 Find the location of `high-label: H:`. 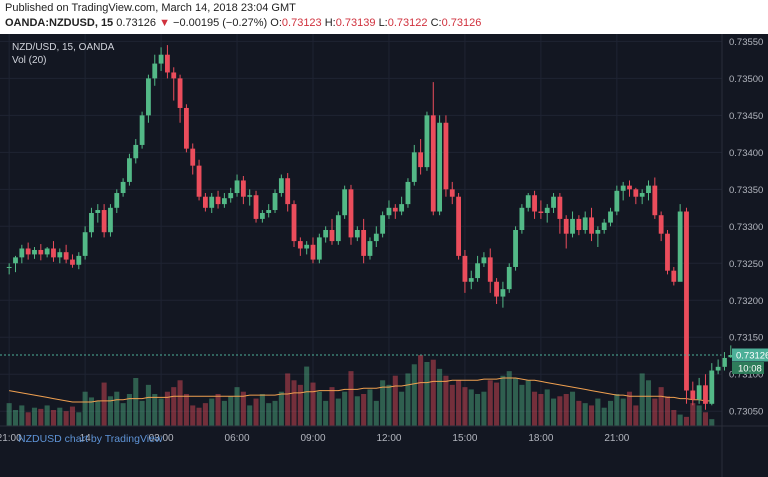

high-label: H: is located at coordinates (330, 23).